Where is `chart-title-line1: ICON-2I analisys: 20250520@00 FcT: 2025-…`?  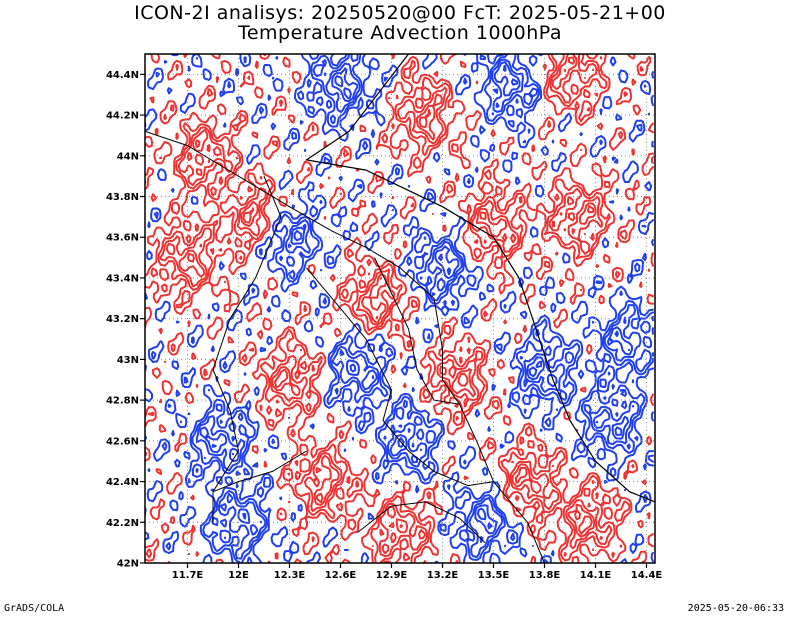 chart-title-line1: ICON-2I analisys: 20250520@00 FcT: 2025-… is located at coordinates (400, 13).